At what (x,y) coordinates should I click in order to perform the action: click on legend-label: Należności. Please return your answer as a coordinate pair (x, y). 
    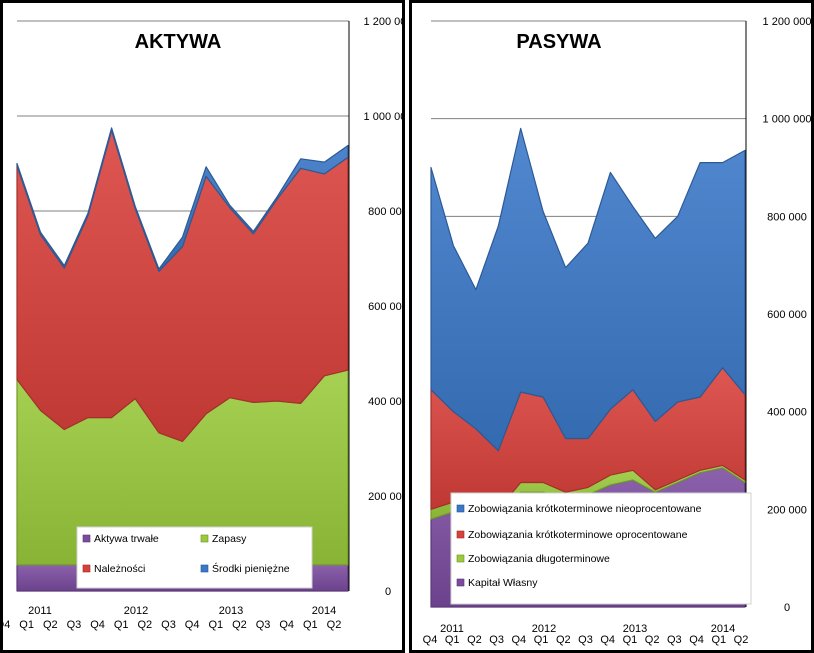
    Looking at the image, I should click on (119, 569).